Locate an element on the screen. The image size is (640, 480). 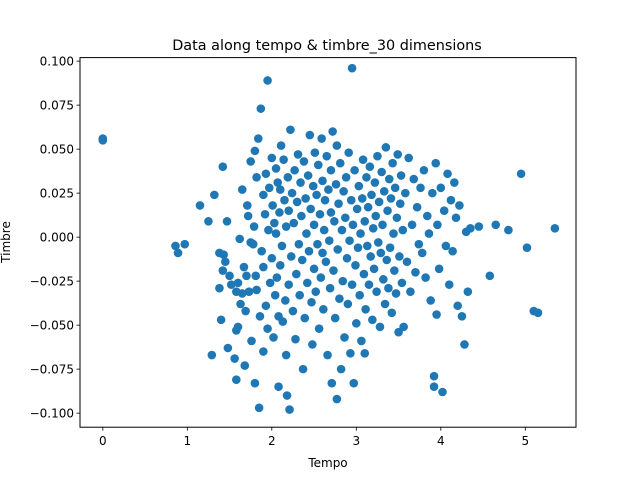
y-tick-label: 0.050 is located at coordinates (57, 149).